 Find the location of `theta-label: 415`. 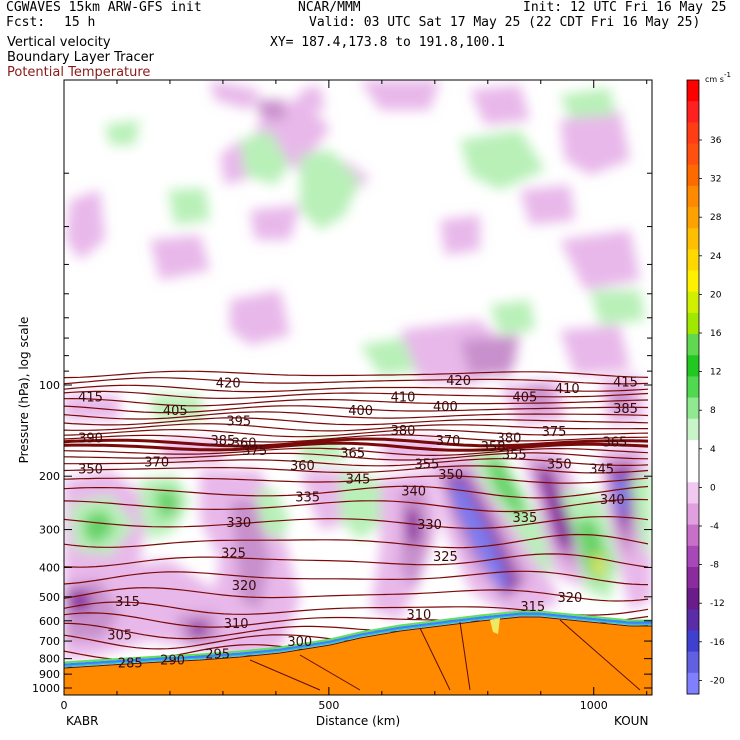

theta-label: 415 is located at coordinates (90, 398).